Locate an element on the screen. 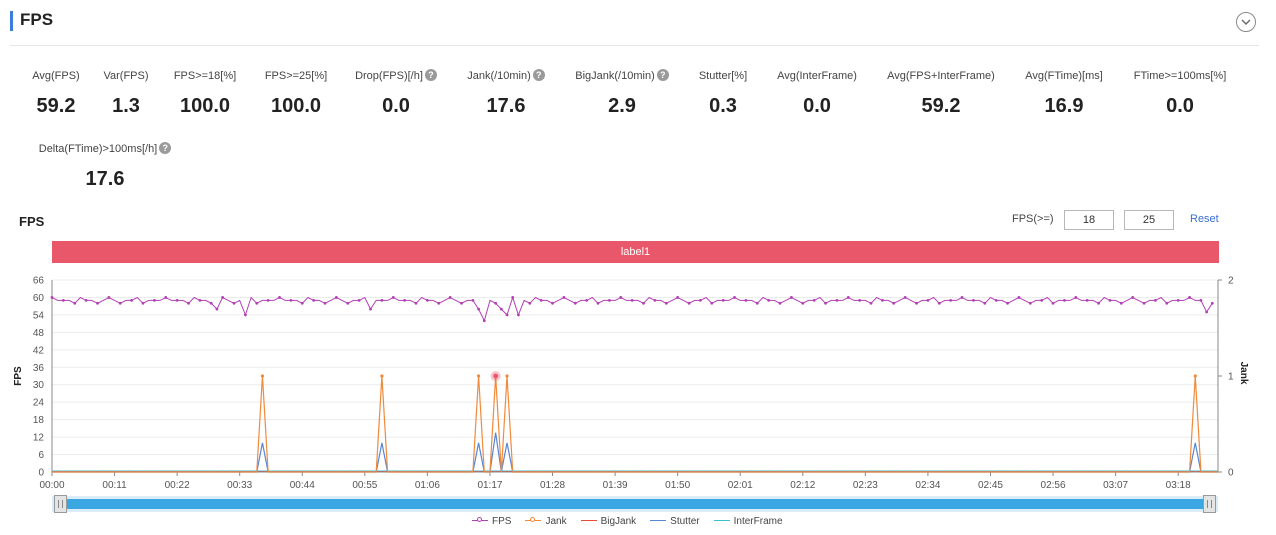 This screenshot has height=535, width=1276. legend-item-jank: Jank is located at coordinates (546, 521).